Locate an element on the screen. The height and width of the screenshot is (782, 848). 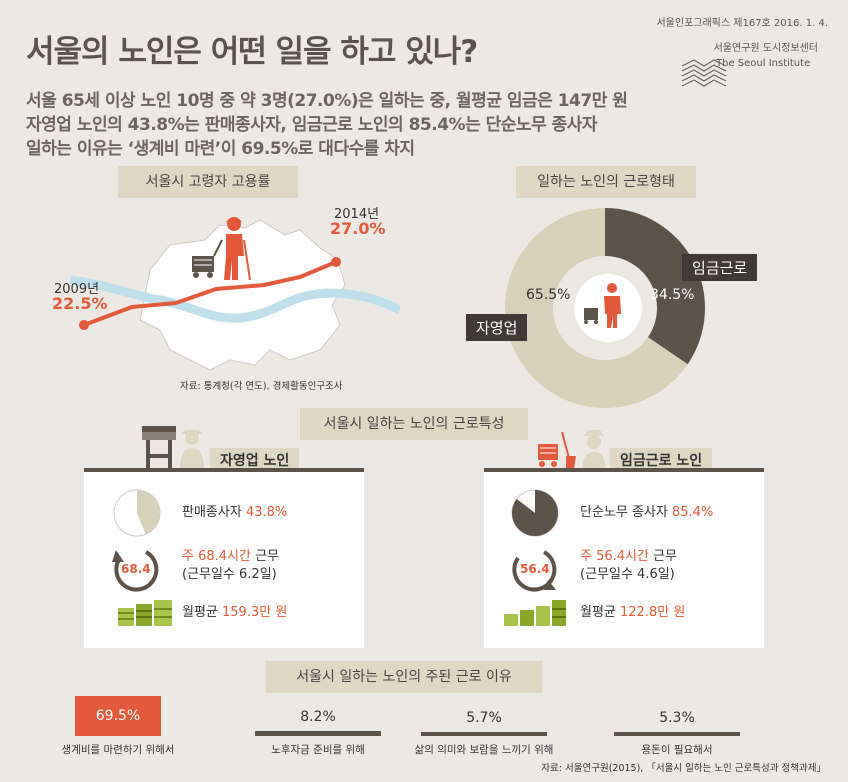
reasons-tag: 서울시 일하는 노인의 주된 근로 이유 is located at coordinates (404, 677).